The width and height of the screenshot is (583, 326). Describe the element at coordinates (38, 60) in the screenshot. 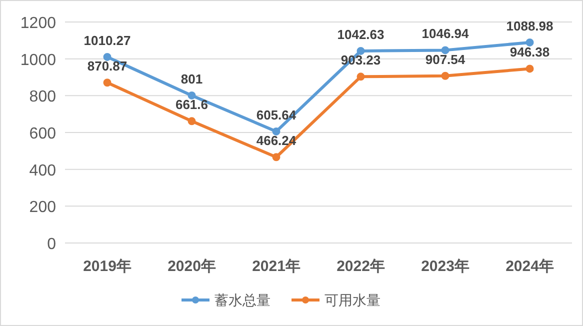

I see `y-tick-label: 1000` at that location.